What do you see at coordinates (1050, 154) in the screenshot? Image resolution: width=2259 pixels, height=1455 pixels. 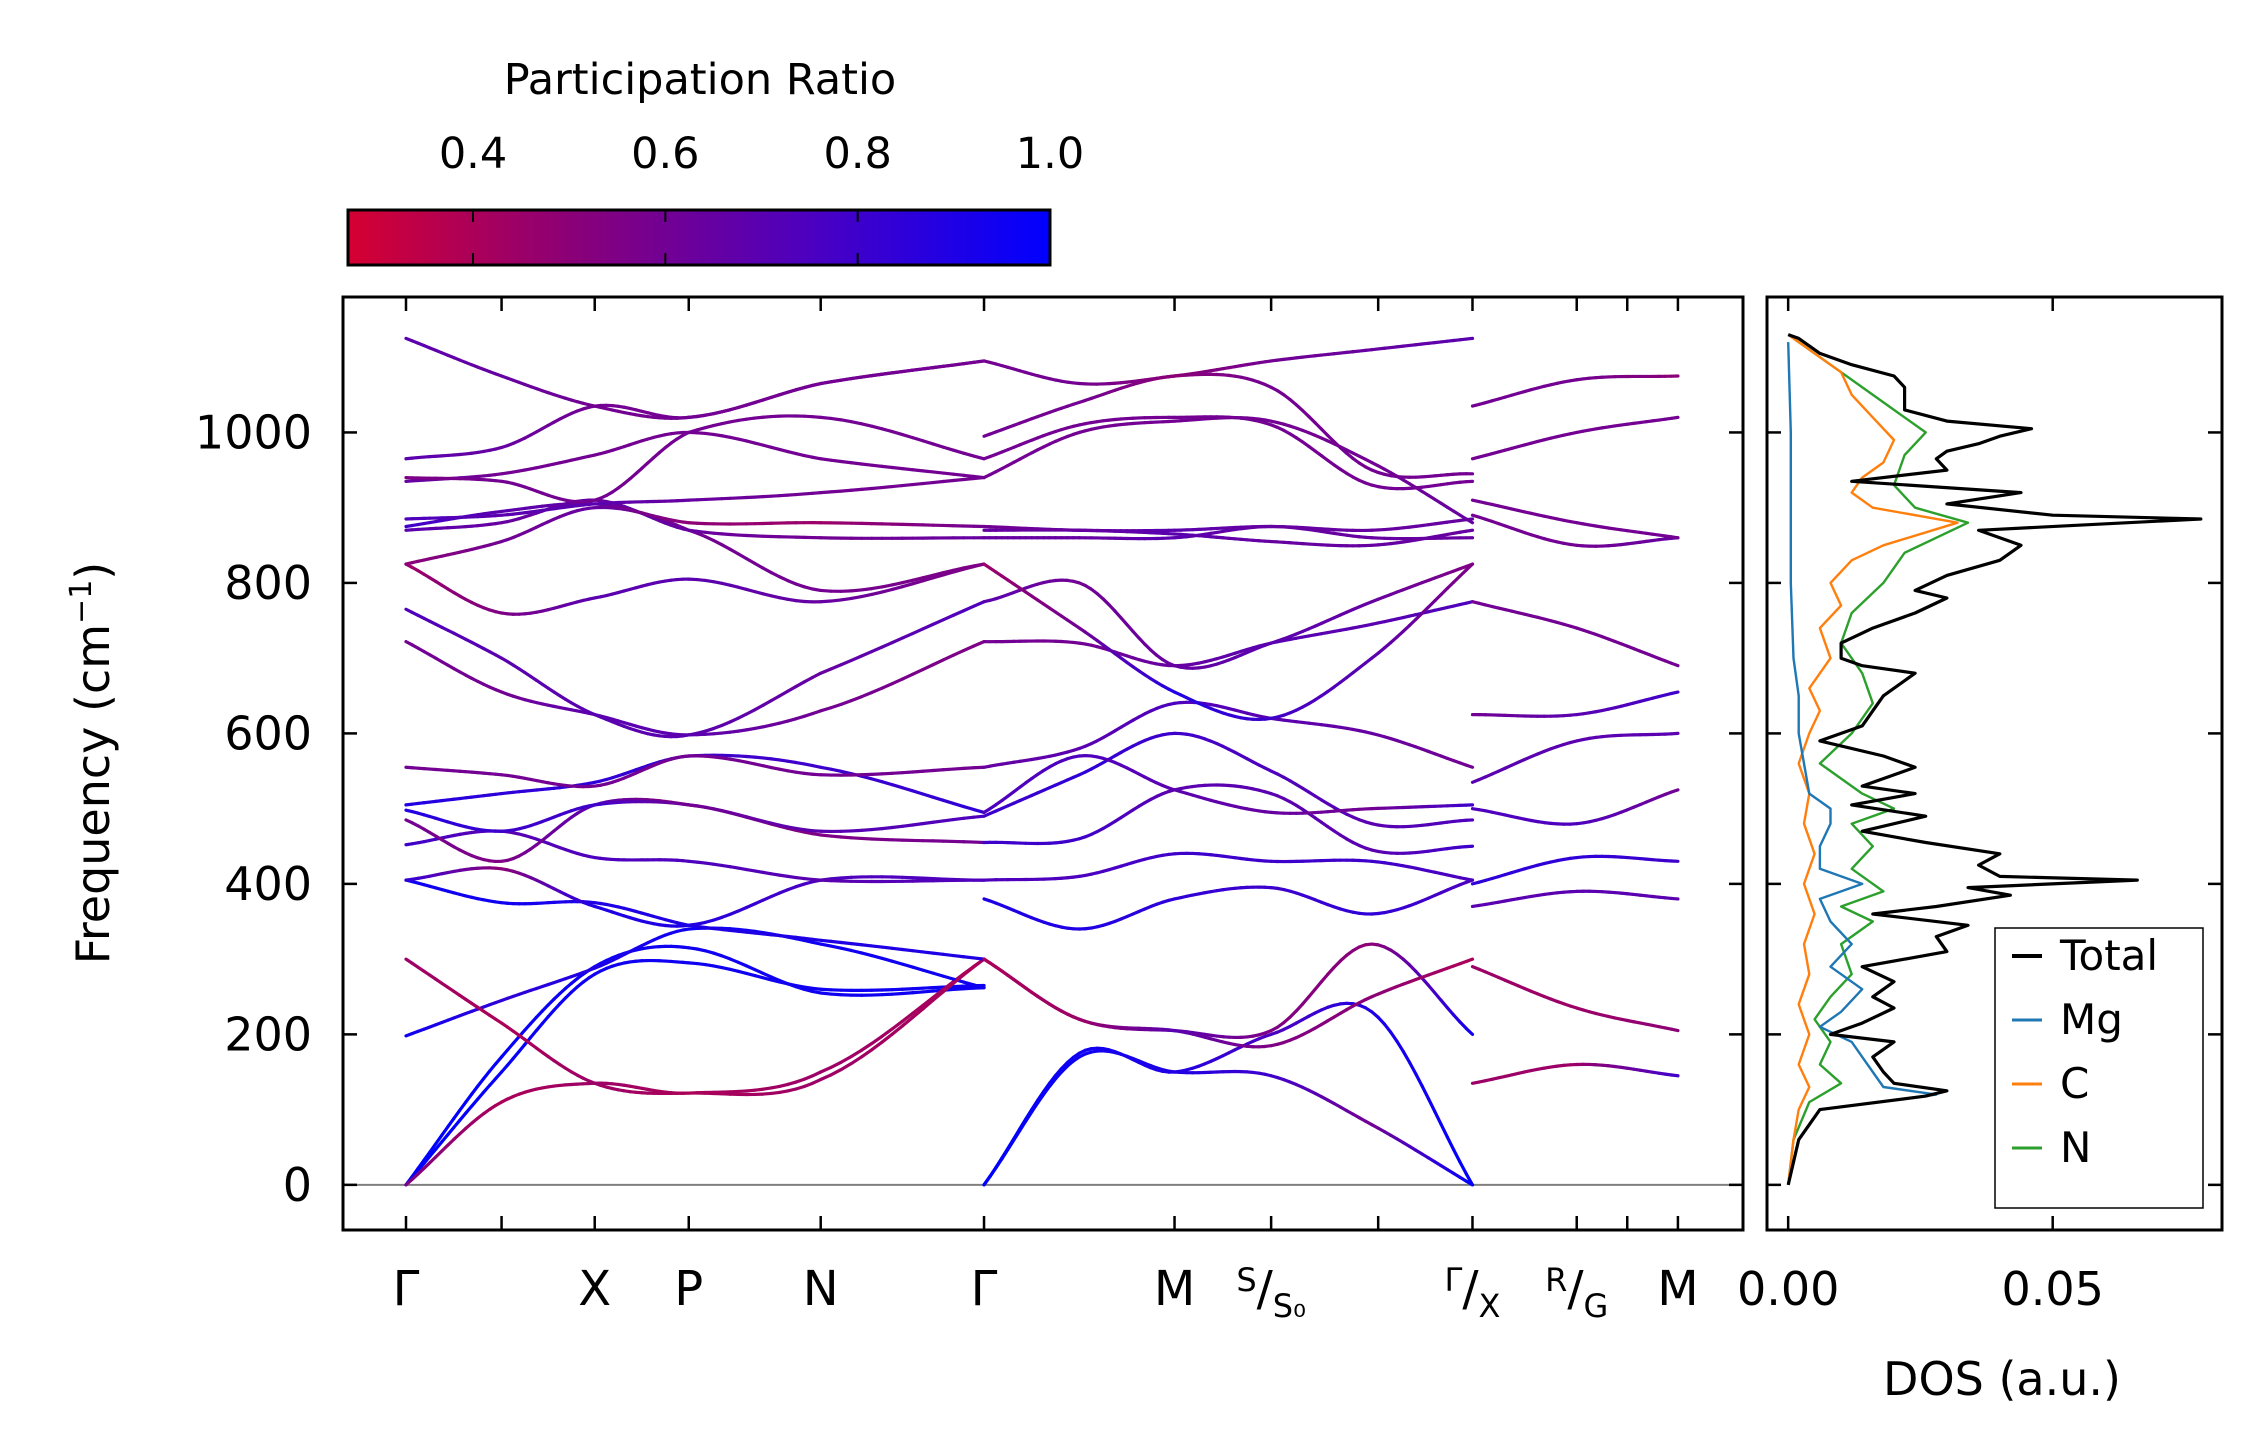 I see `colorbar-tick-label: 1.0` at bounding box center [1050, 154].